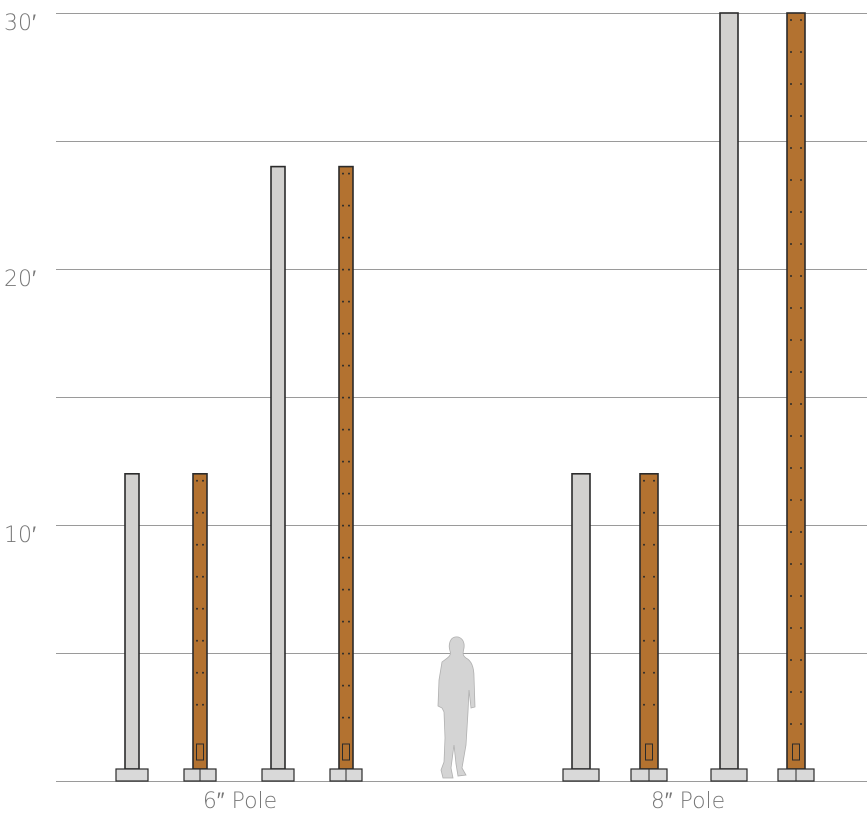  What do you see at coordinates (240, 801) in the screenshot?
I see `pole-group-label: 6″ Pole` at bounding box center [240, 801].